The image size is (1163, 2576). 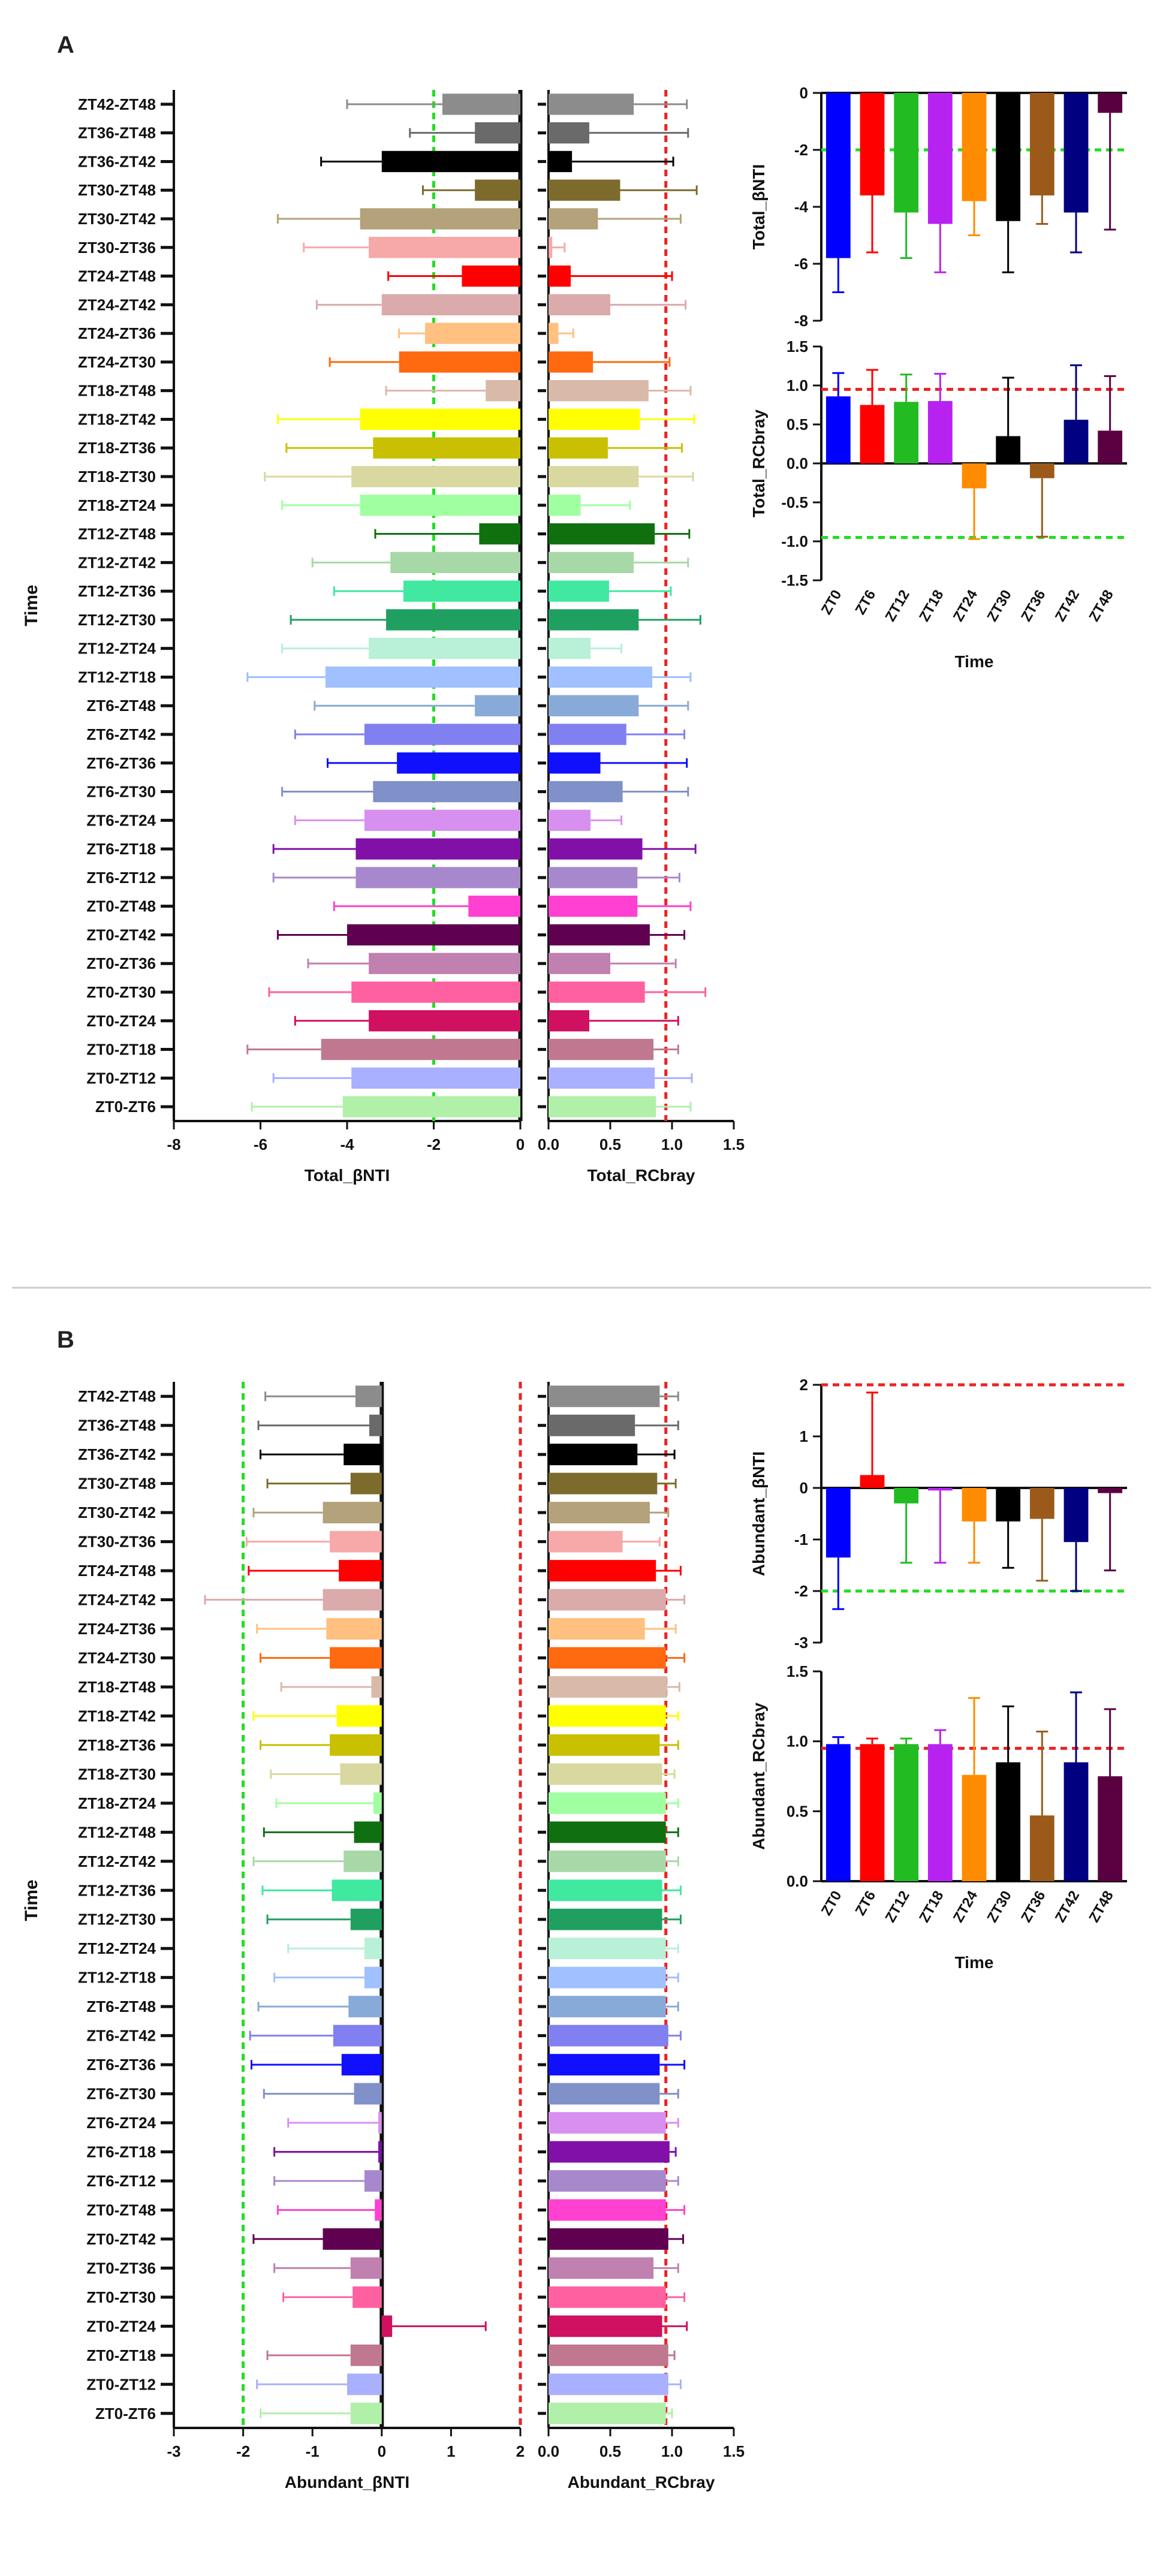 What do you see at coordinates (117, 1774) in the screenshot?
I see `category-label: ZT18-ZT30` at bounding box center [117, 1774].